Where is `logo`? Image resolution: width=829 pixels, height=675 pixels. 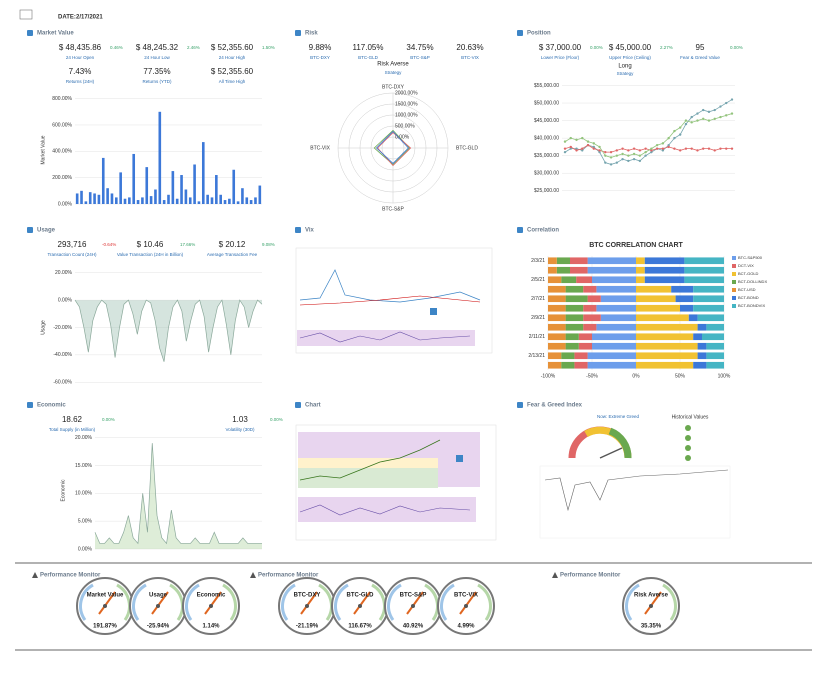
logo is located at coordinates (26, 14).